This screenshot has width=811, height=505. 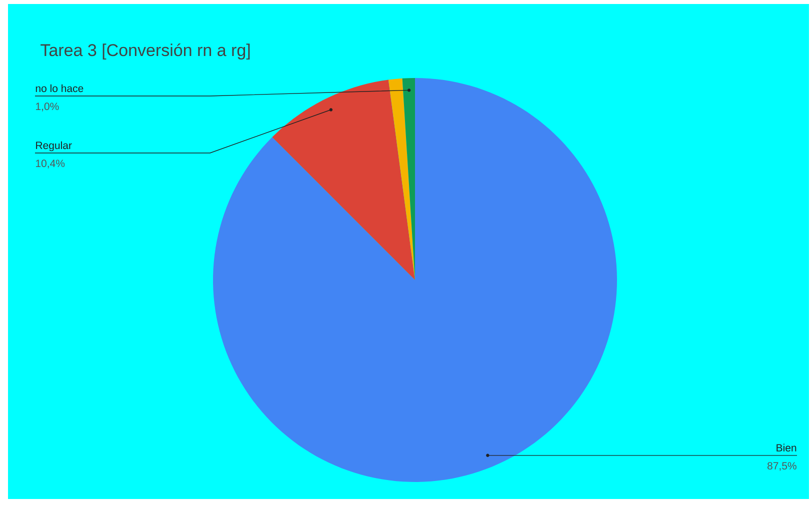 What do you see at coordinates (50, 164) in the screenshot?
I see `data-label: 10,4%` at bounding box center [50, 164].